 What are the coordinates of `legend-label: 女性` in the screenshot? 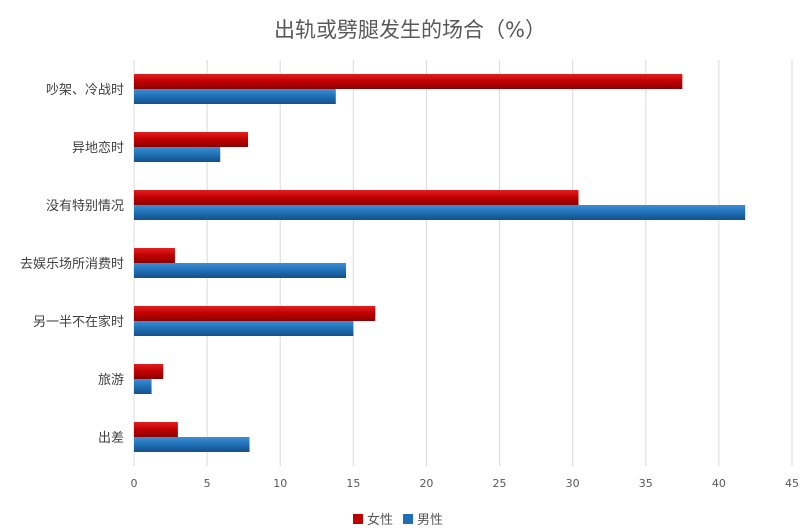 It's located at (380, 520).